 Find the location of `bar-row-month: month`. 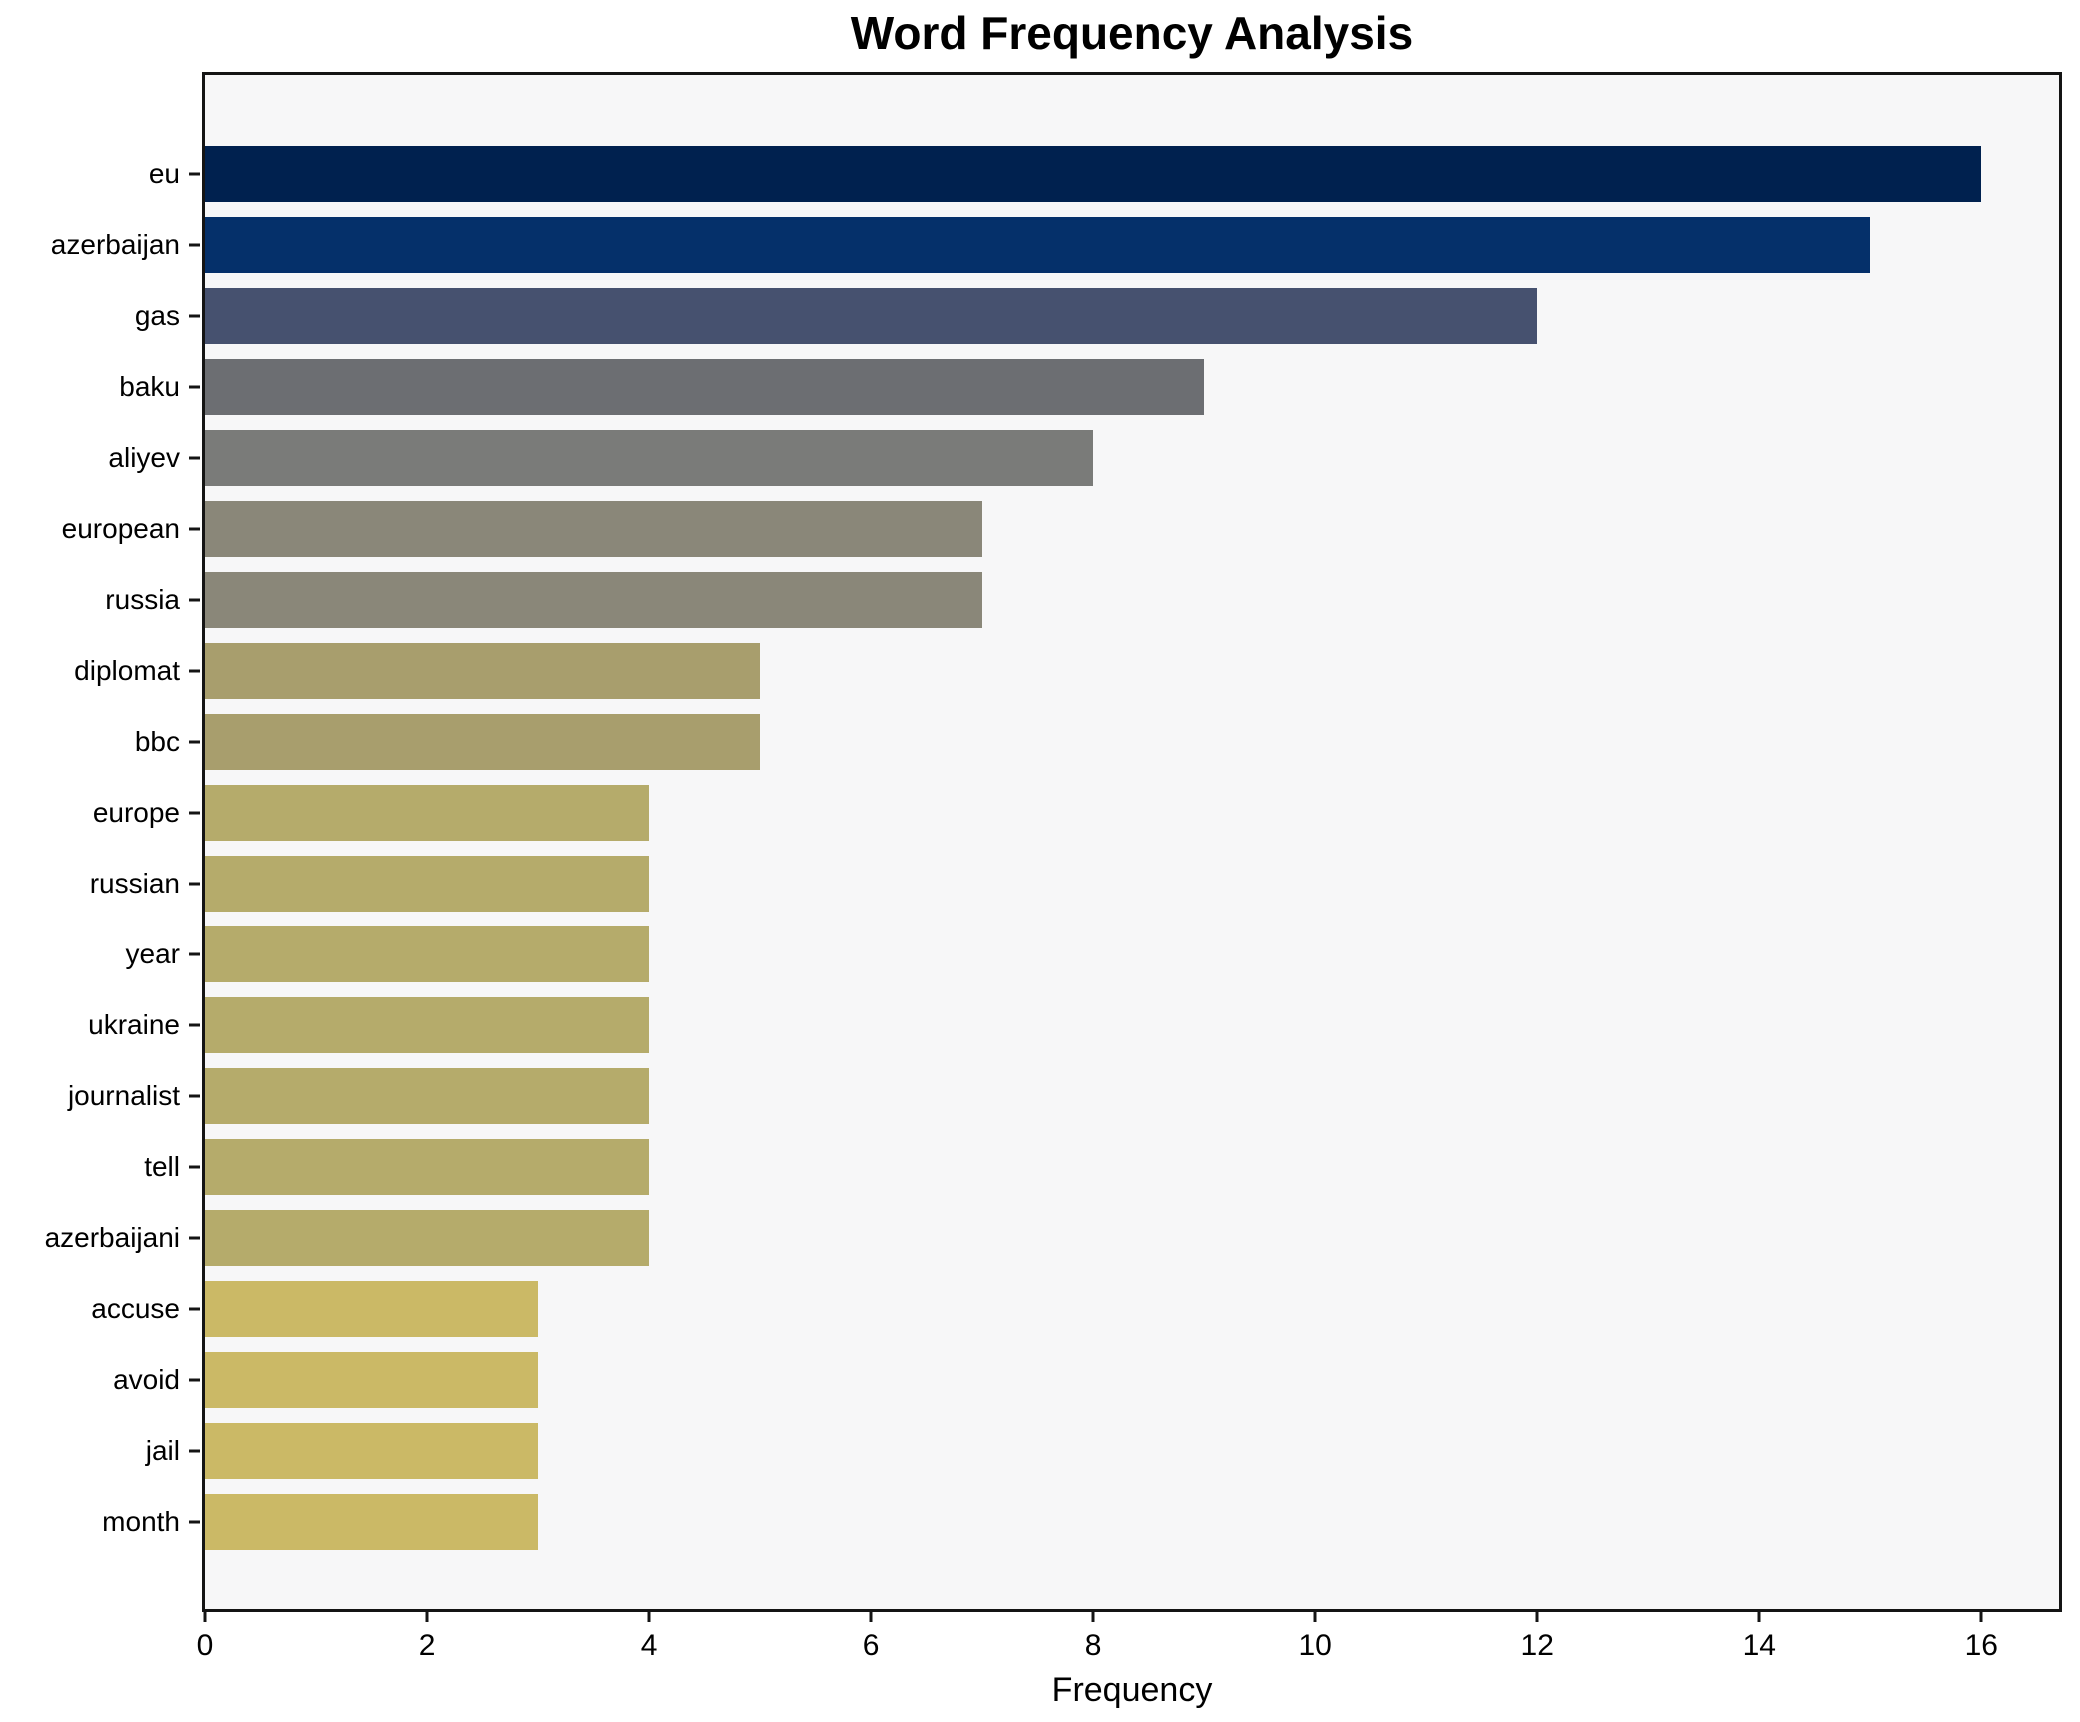

bar-row-month: month is located at coordinates (1080, 1521).